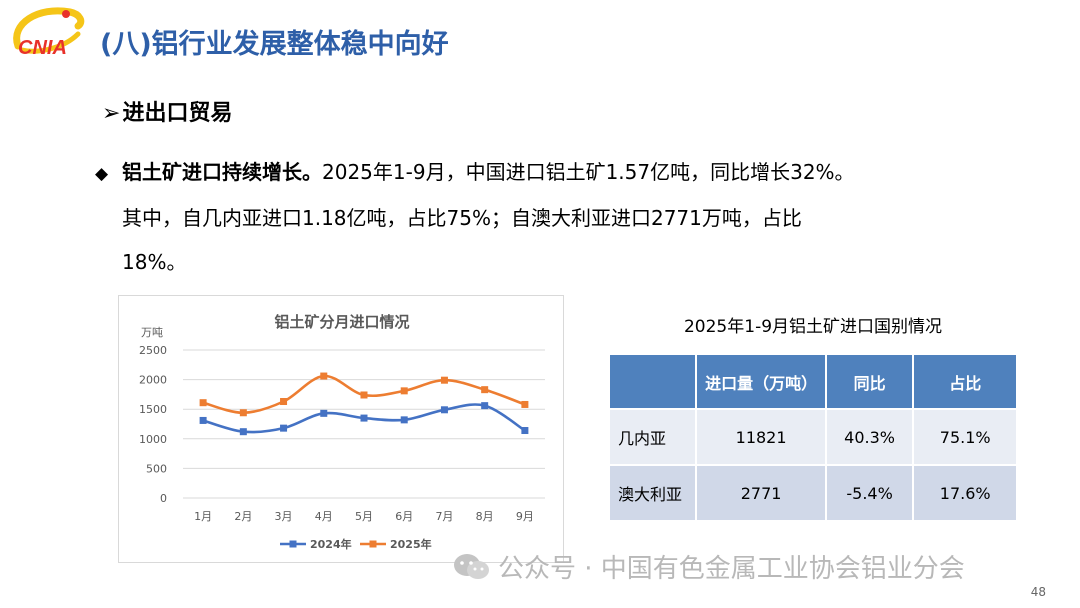 Image resolution: width=1080 pixels, height=608 pixels. What do you see at coordinates (152, 332) in the screenshot?
I see `y-axis-unit-label: 万吨` at bounding box center [152, 332].